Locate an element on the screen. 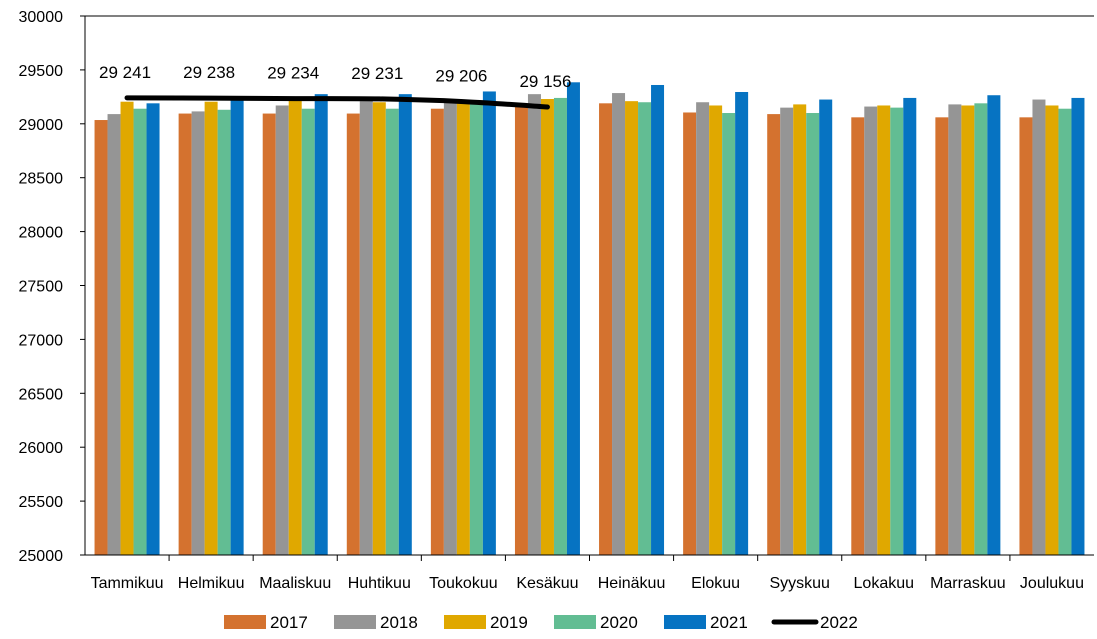 The width and height of the screenshot is (1097, 639). y-tick-label: 28500 is located at coordinates (41, 179).